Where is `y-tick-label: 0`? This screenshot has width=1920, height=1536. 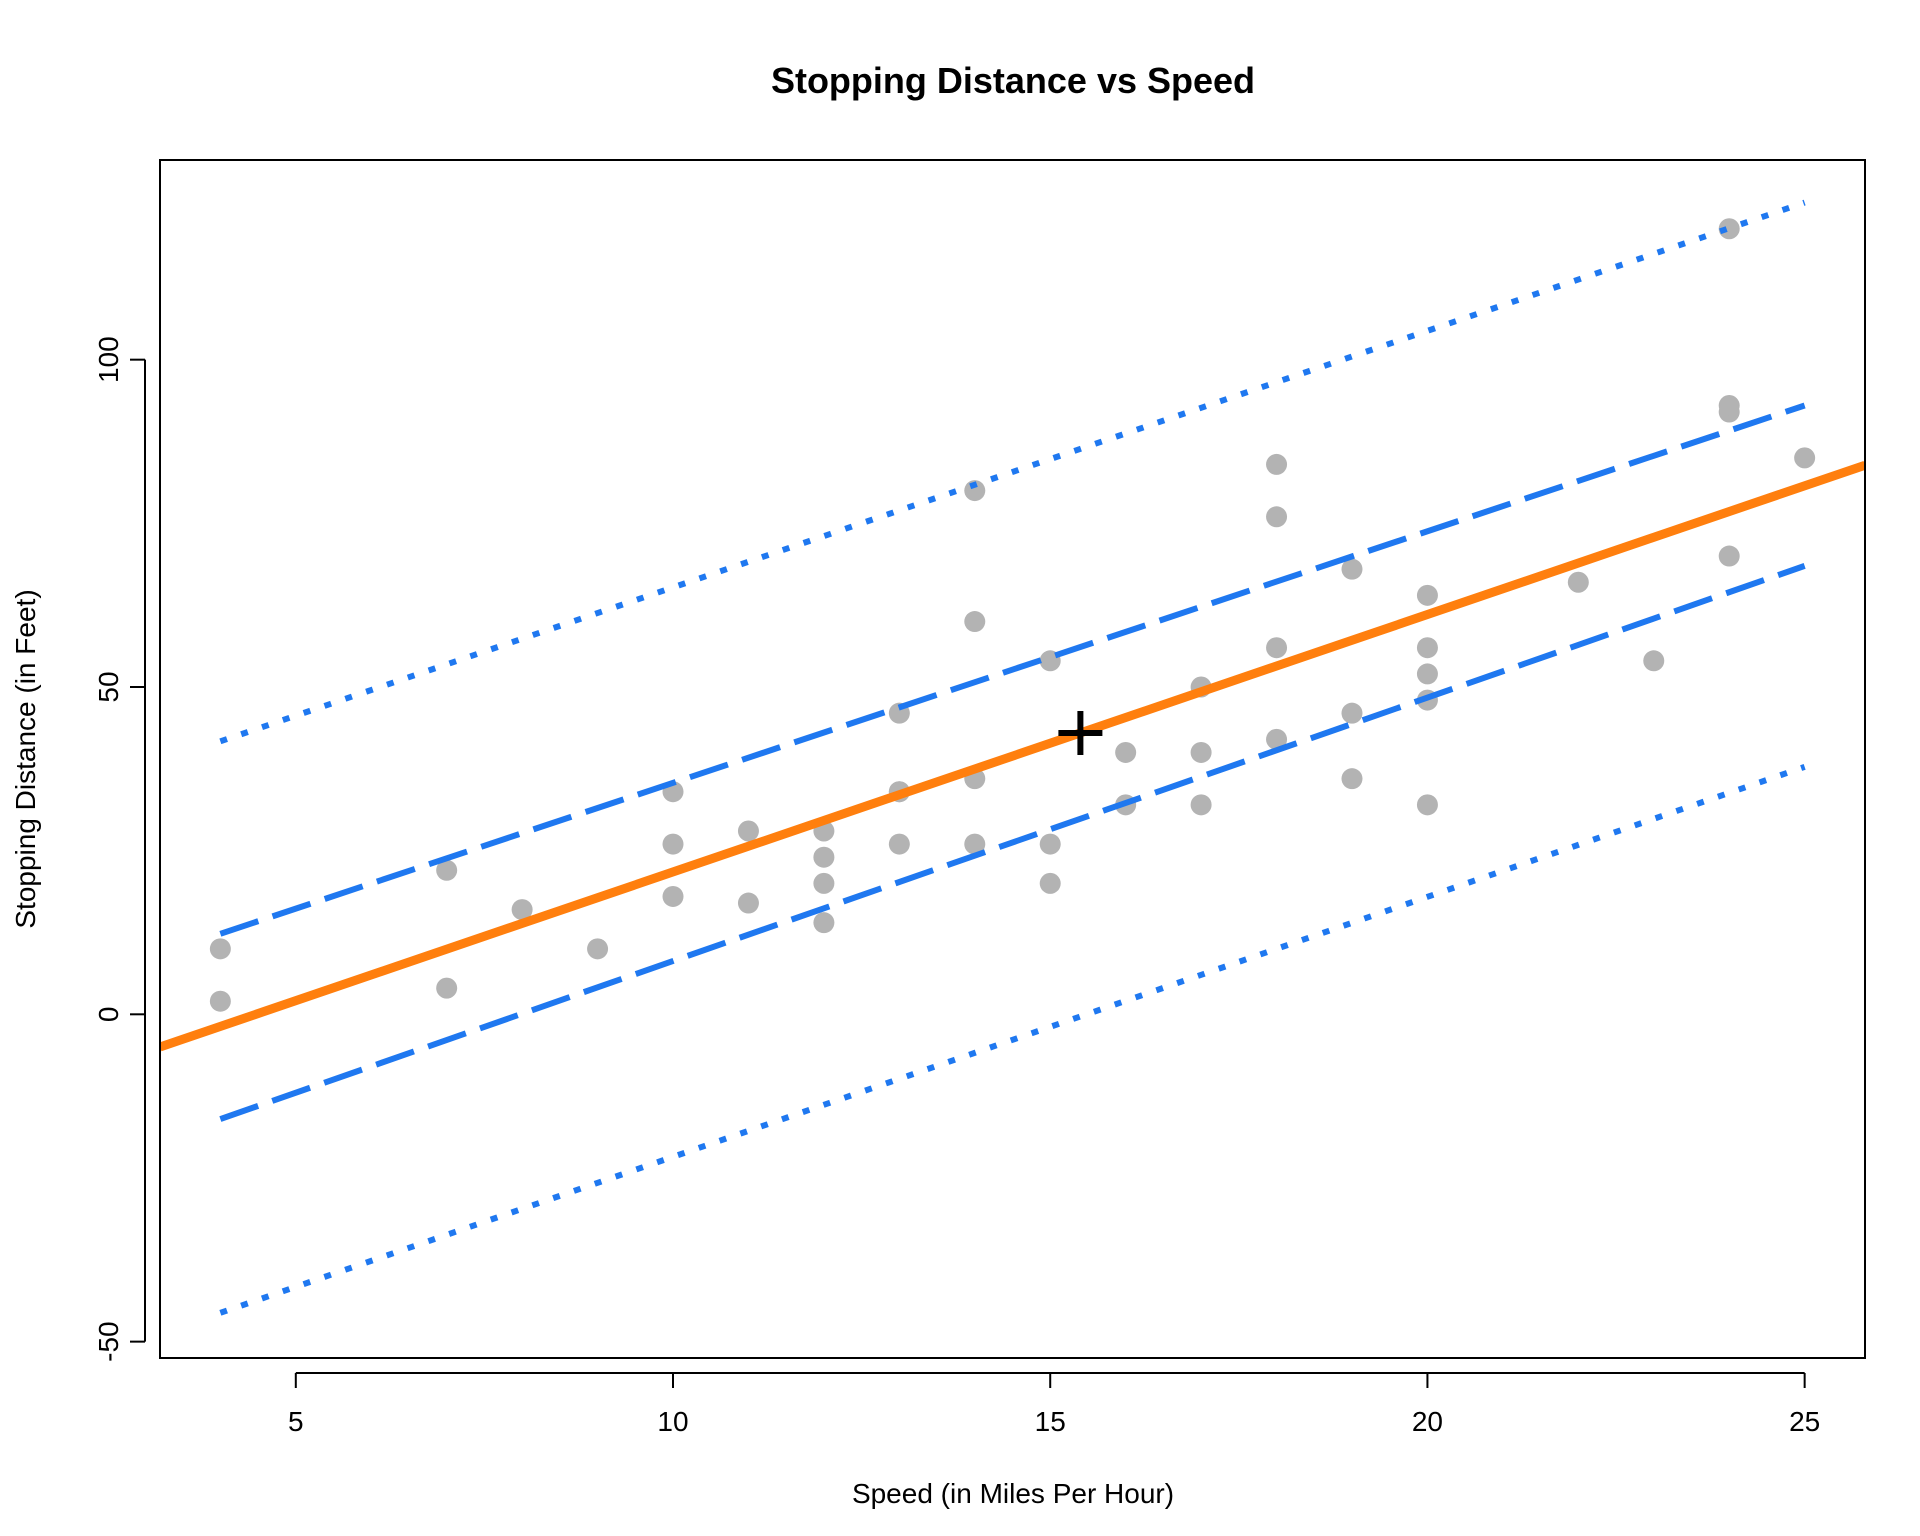 y-tick-label: 0 is located at coordinates (108, 1015).